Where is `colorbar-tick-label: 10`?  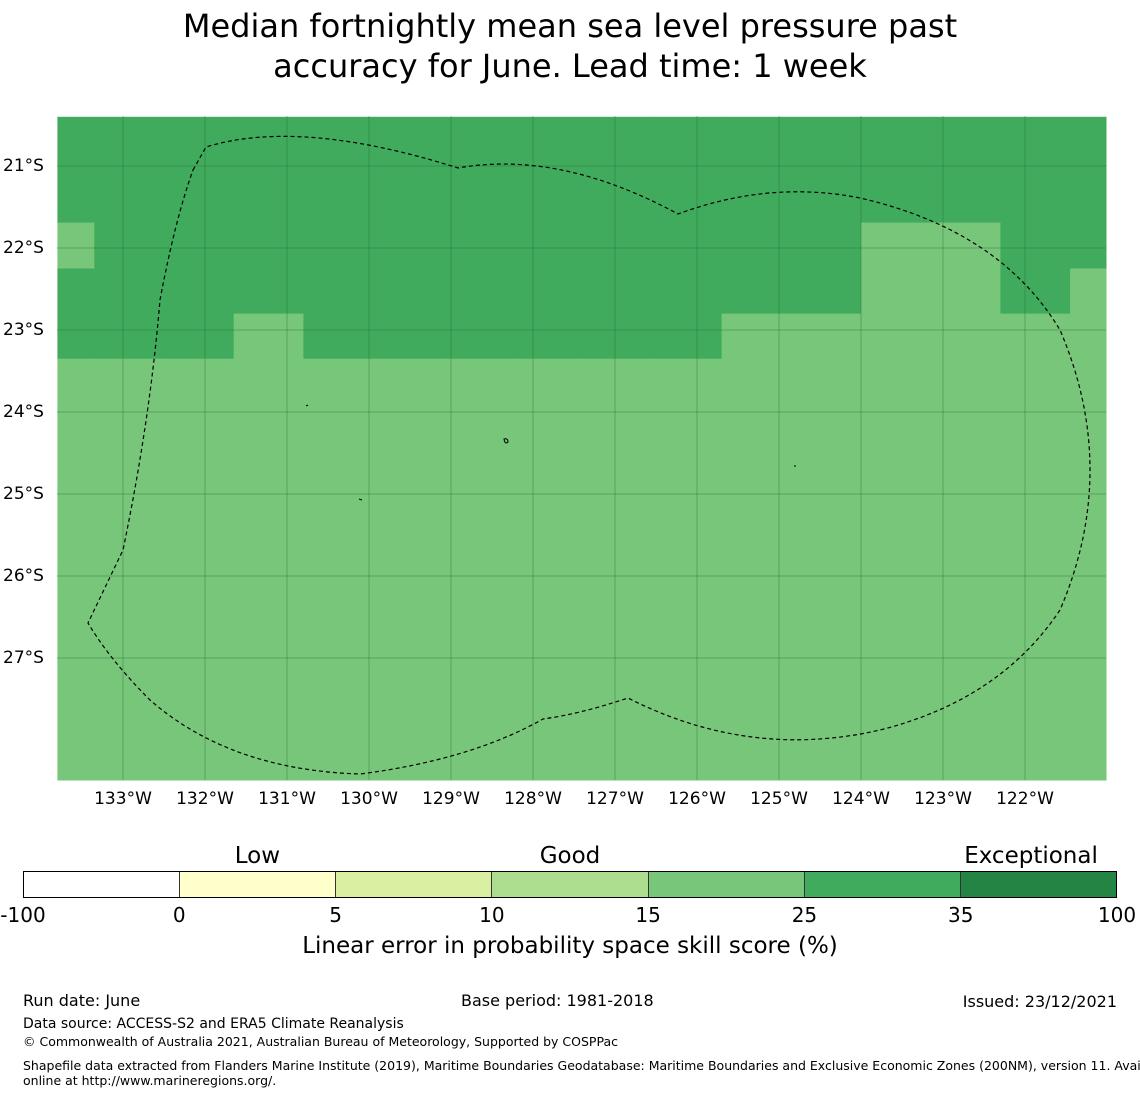 colorbar-tick-label: 10 is located at coordinates (492, 915).